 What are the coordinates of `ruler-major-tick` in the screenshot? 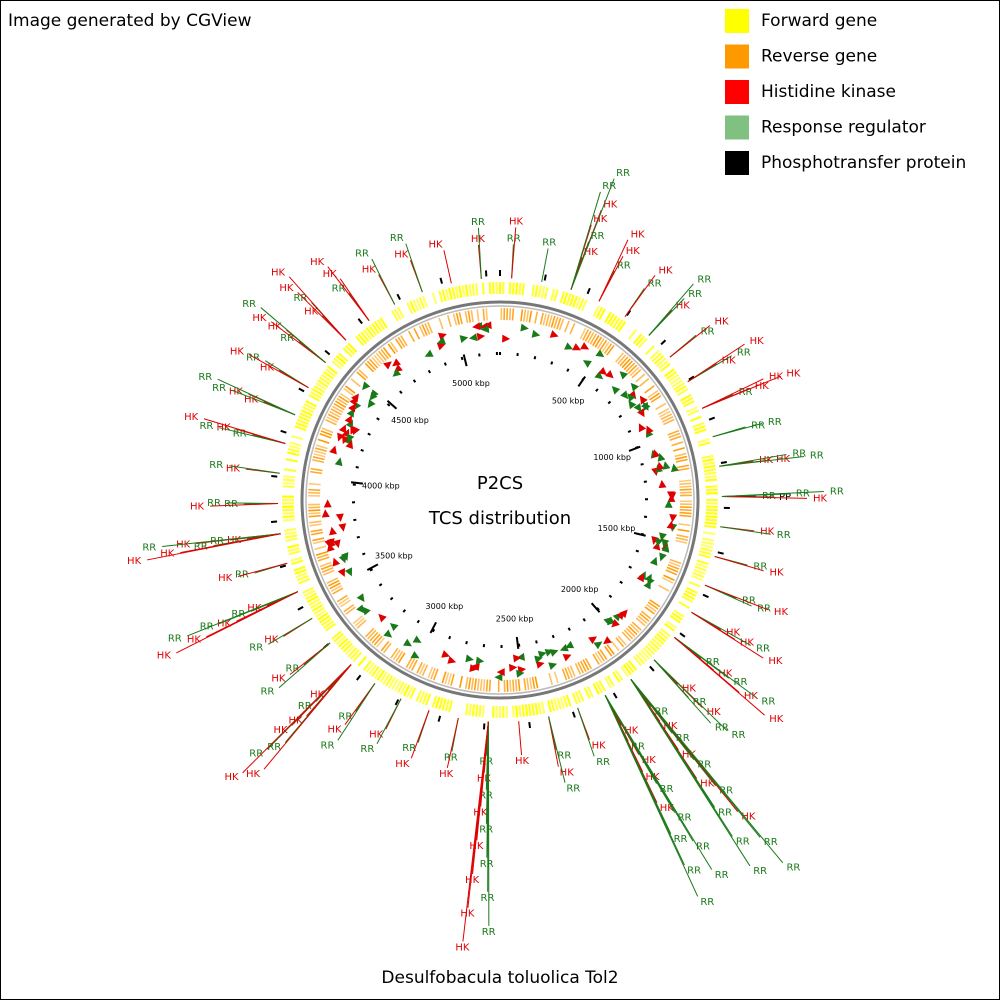 It's located at (639, 534).